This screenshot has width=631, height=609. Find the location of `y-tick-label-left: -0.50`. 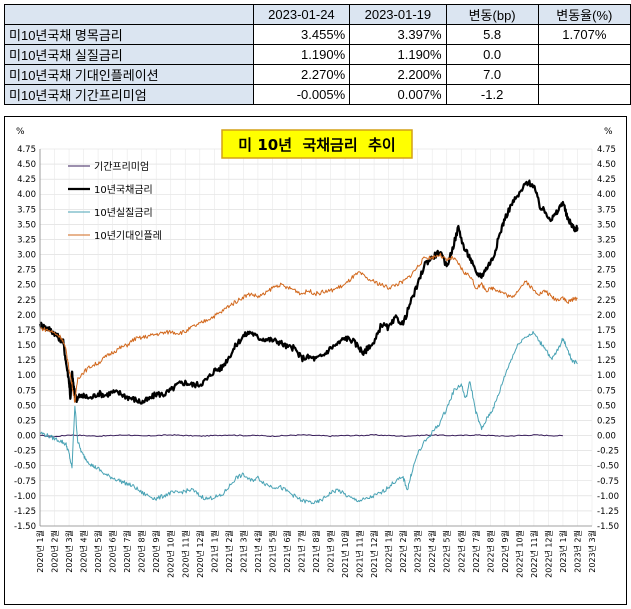

y-tick-label-left: -0.50 is located at coordinates (25, 467).